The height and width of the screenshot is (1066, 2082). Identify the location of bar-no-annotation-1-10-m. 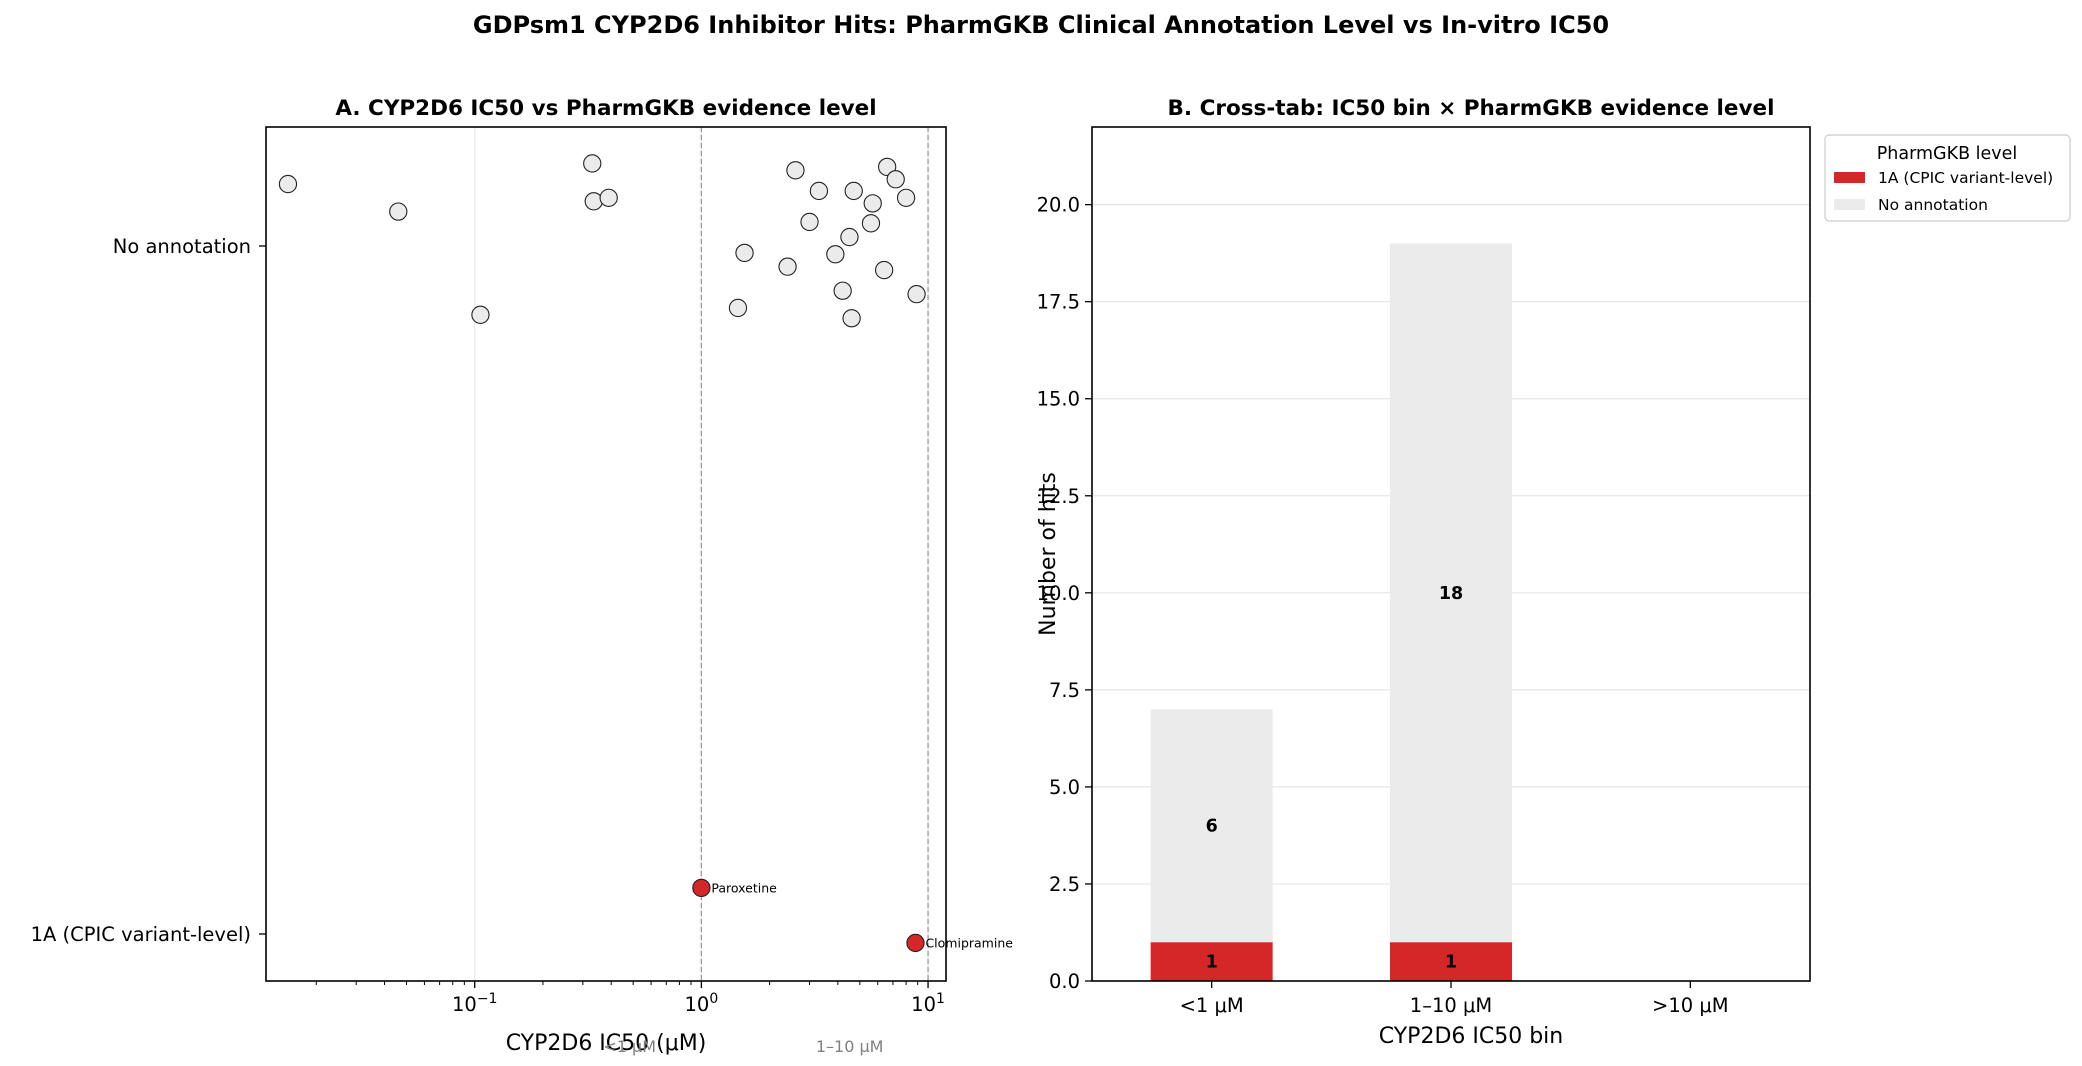
(1451, 593).